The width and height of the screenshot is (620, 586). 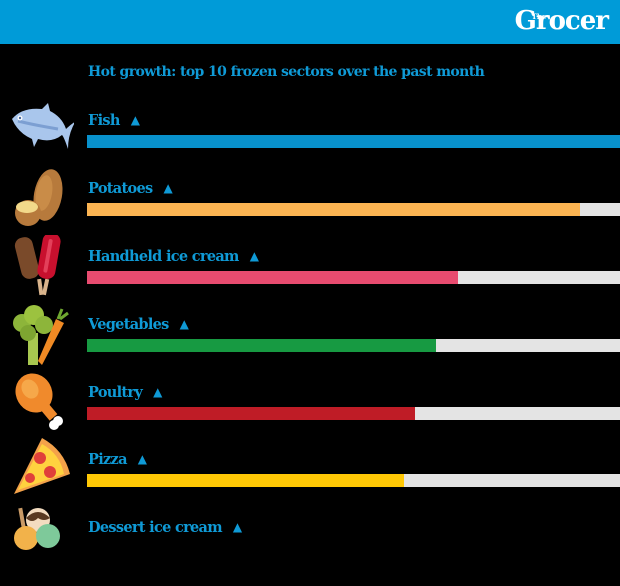 I want to click on chicken-leg-icon, so click(x=39, y=401).